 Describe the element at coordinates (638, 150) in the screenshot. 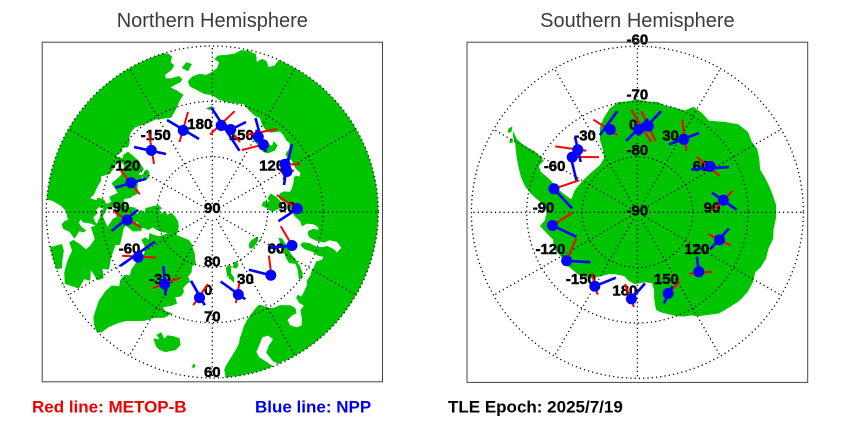

I see `svg-text: -80` at that location.